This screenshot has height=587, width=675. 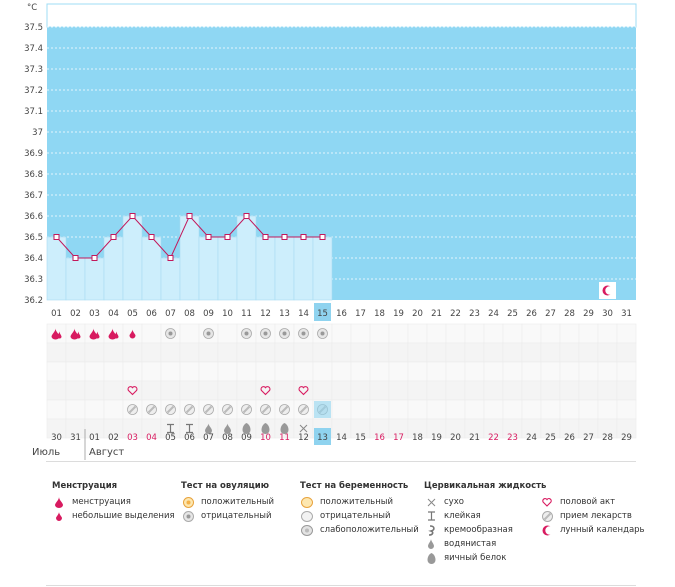 I want to click on legend-label: лунный календарь, so click(x=602, y=530).